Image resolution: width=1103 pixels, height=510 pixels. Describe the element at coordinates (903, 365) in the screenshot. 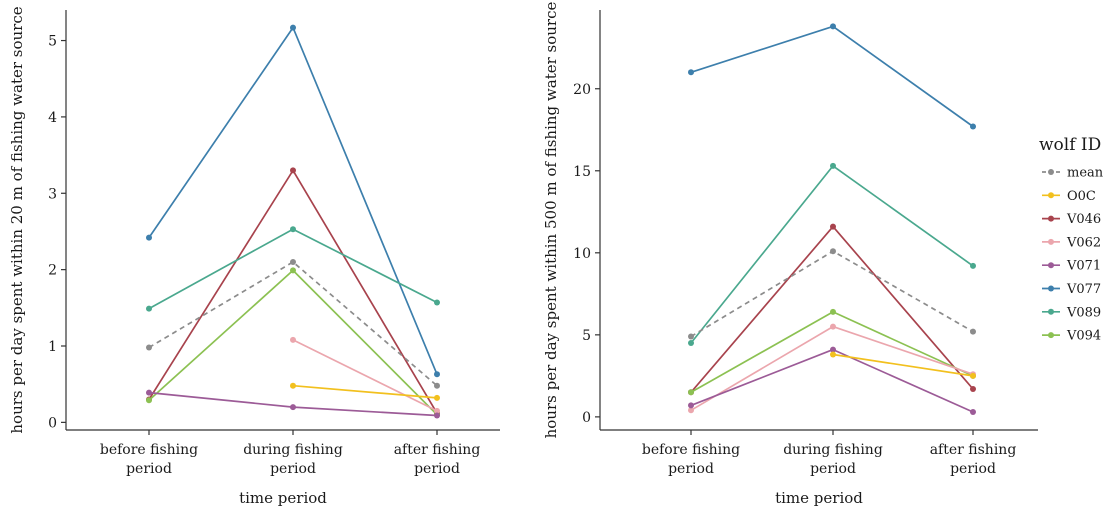

I see `series-line-O0C` at that location.